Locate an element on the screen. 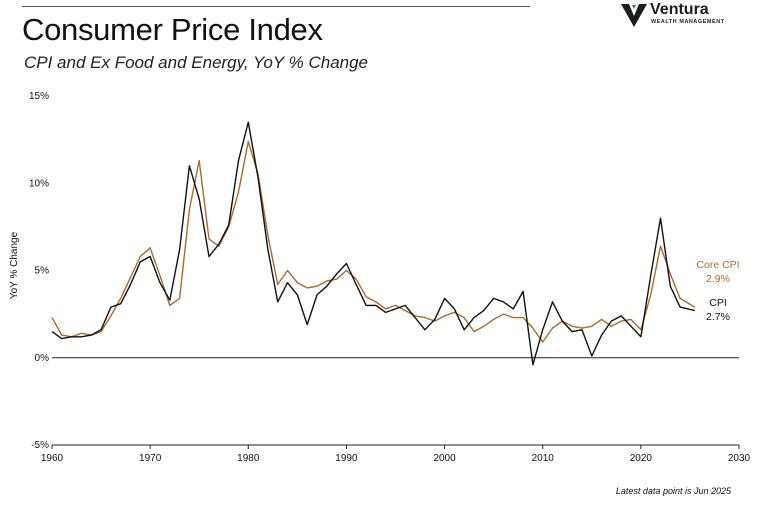 The image size is (767, 507). top-rule is located at coordinates (276, 6).